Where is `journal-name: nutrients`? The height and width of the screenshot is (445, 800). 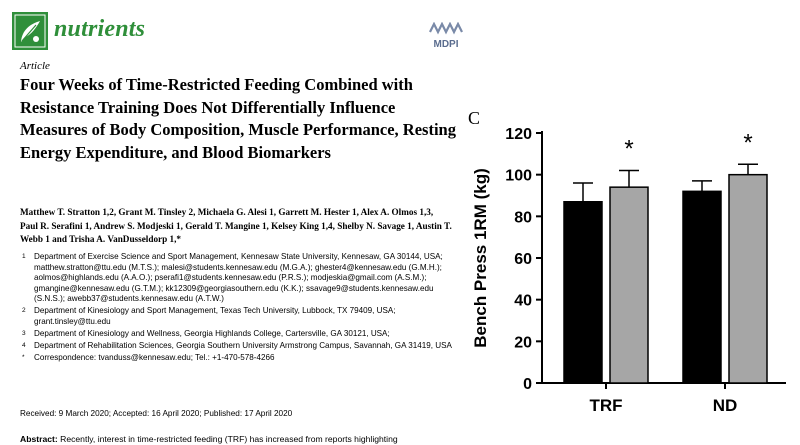 journal-name: nutrients is located at coordinates (100, 29).